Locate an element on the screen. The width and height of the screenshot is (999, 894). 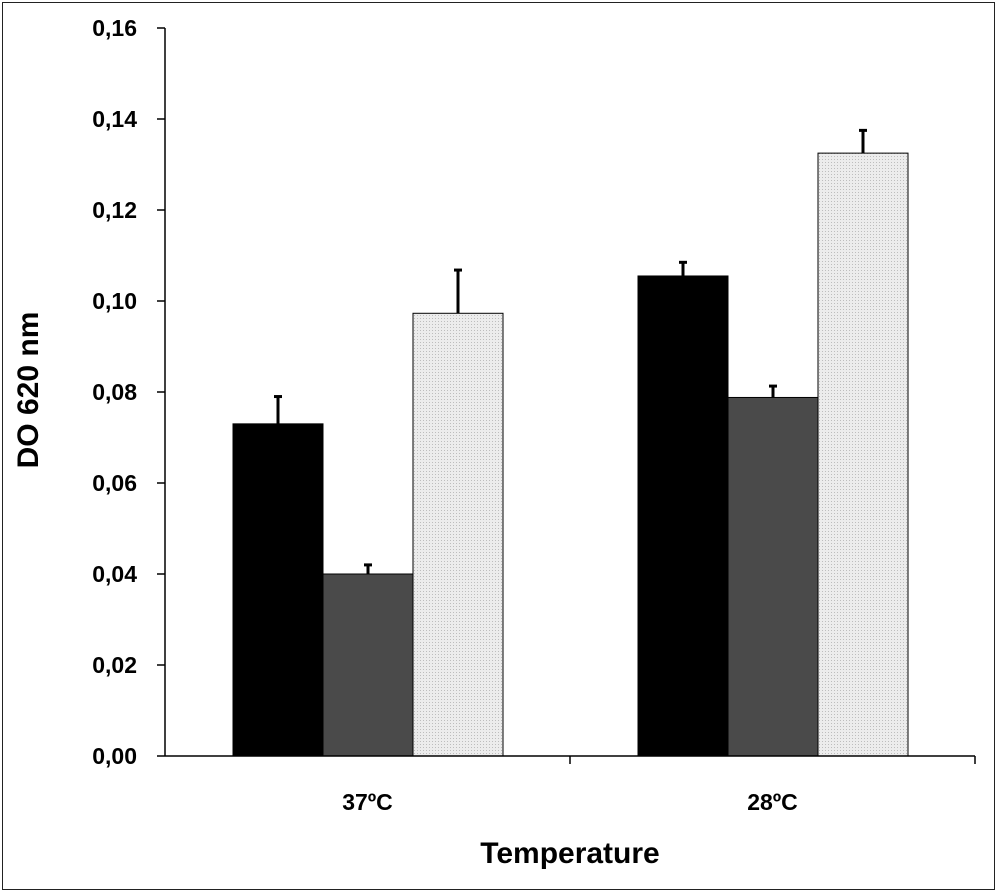
y-tick-label: 0,08 is located at coordinates (114, 392).